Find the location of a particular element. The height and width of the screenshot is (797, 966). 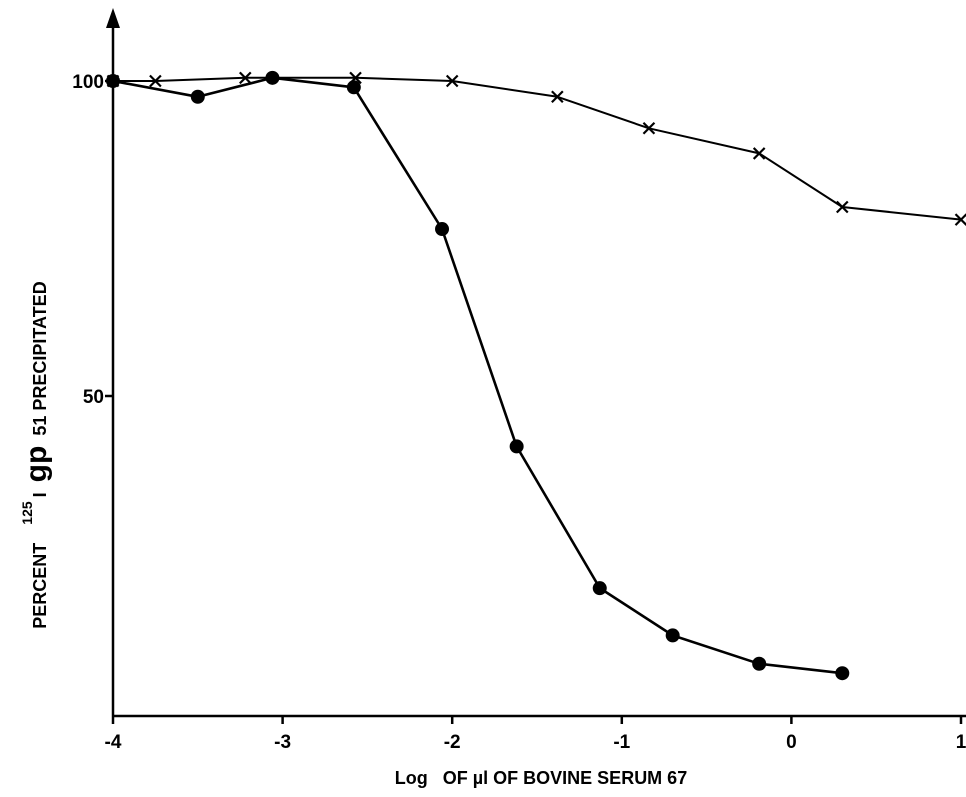

x-tick-label: -4 is located at coordinates (113, 742).